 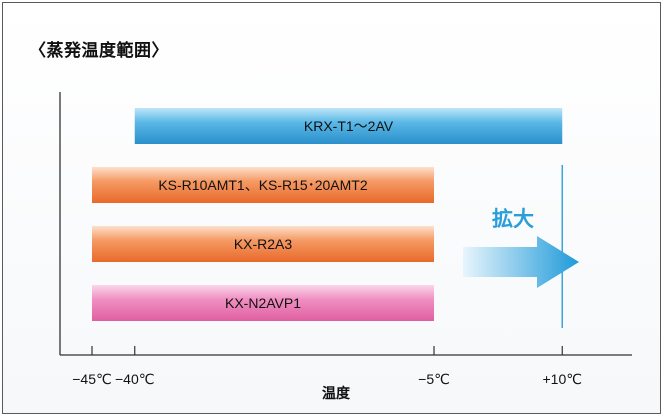 I want to click on range-bar-label-2: KX-R2A3, so click(x=263, y=244).